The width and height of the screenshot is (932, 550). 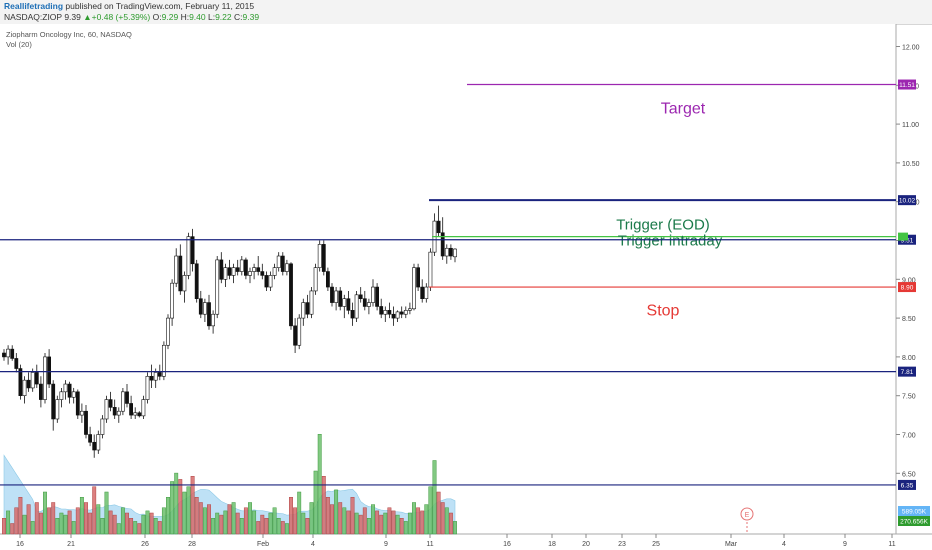 I want to click on x-tick-label: 28, so click(x=192, y=544).